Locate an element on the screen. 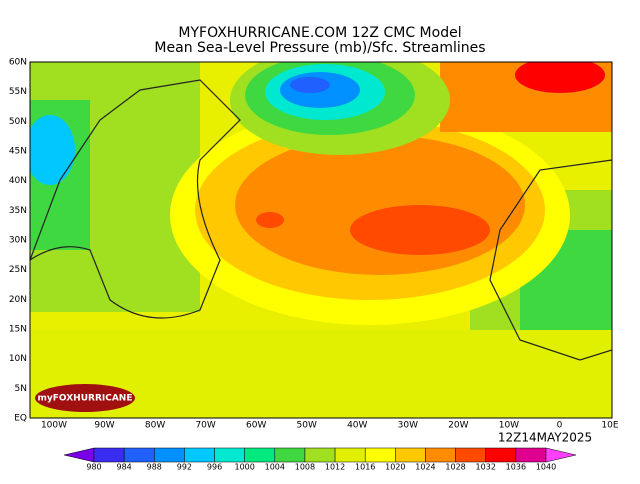 The width and height of the screenshot is (640, 484). lat-label: 45N is located at coordinates (18, 152).